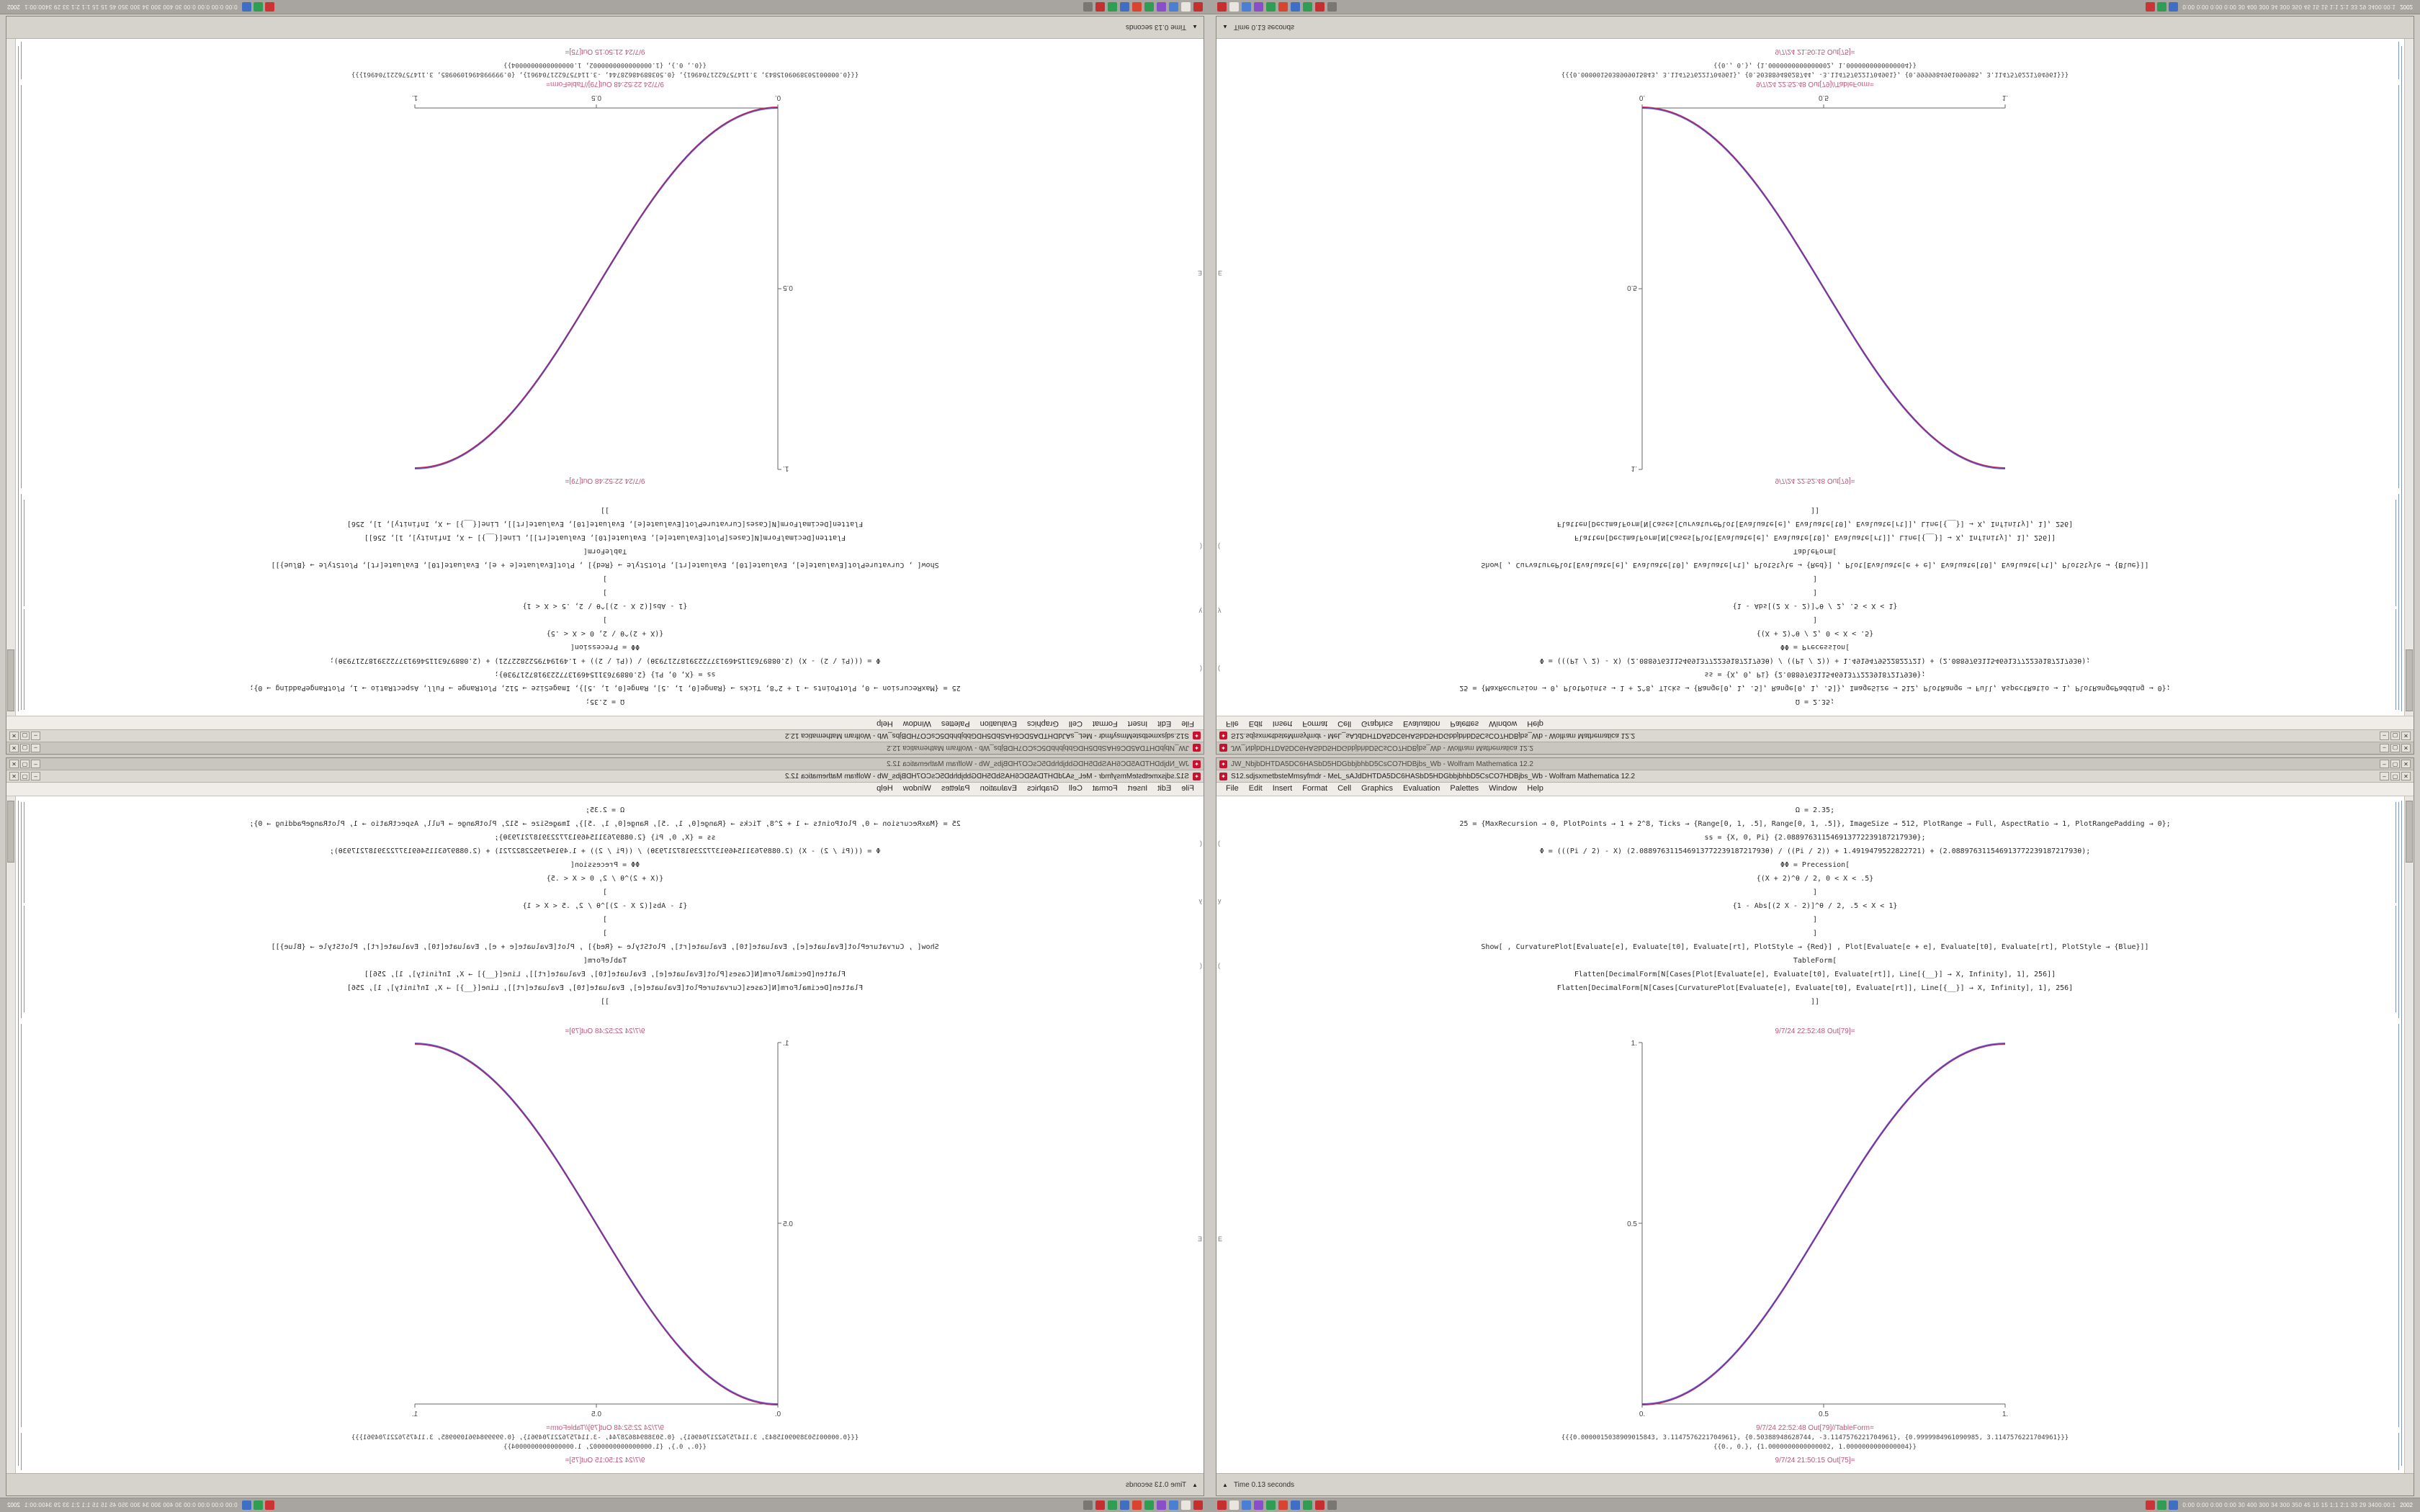 Image resolution: width=2420 pixels, height=1512 pixels. I want to click on code-line: Ω = 2.35;, so click(605, 810).